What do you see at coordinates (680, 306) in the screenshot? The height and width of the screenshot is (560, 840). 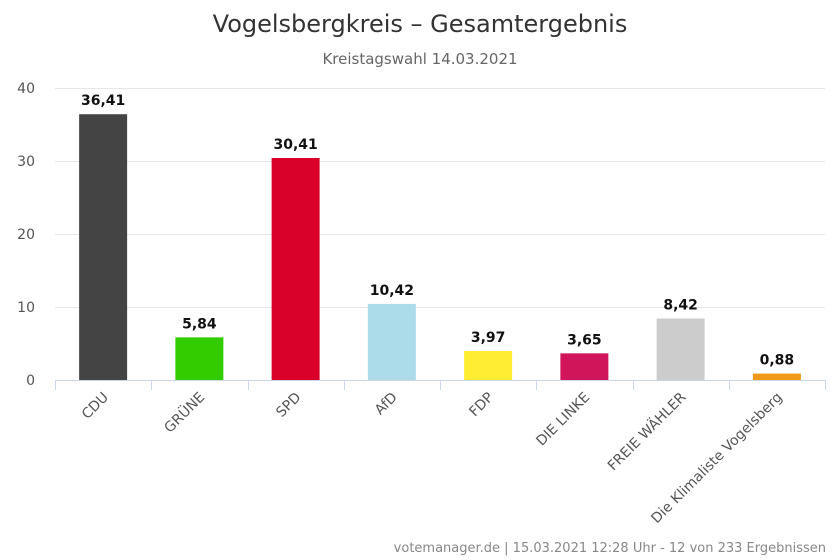 I see `data-label: 8,42` at bounding box center [680, 306].